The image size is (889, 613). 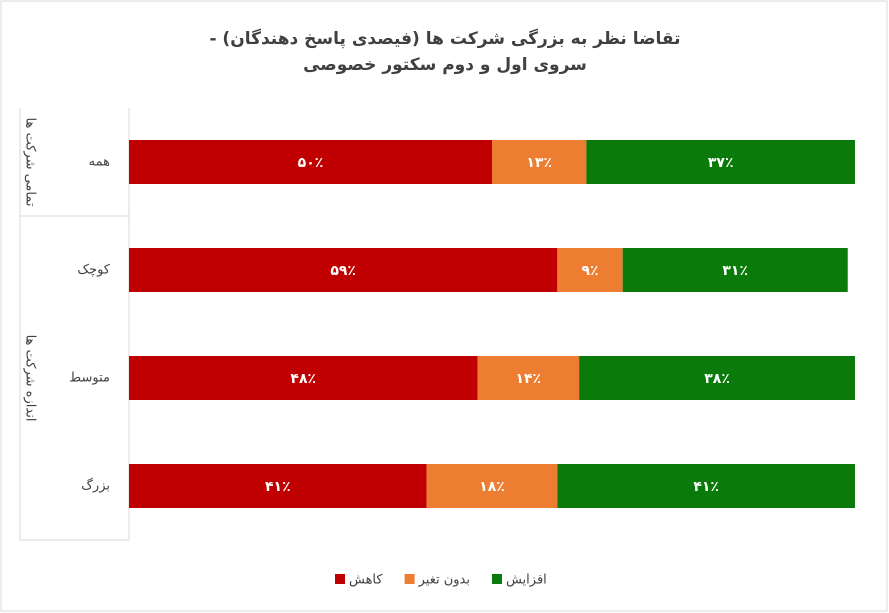 I want to click on data-label: ۳۱٪, so click(x=735, y=271).